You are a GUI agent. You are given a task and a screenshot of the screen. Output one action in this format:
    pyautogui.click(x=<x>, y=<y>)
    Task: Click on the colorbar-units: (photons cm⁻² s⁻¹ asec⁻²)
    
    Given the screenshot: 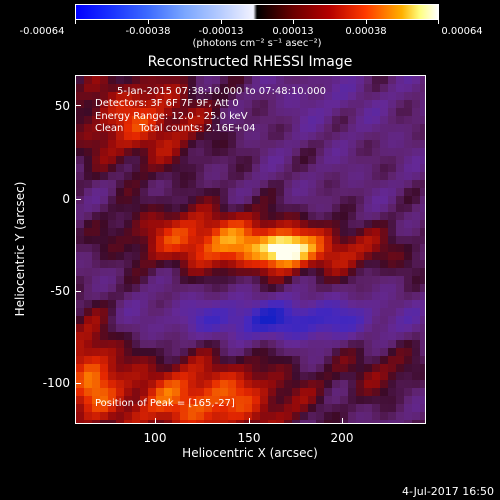 What is the action you would take?
    pyautogui.click(x=257, y=43)
    